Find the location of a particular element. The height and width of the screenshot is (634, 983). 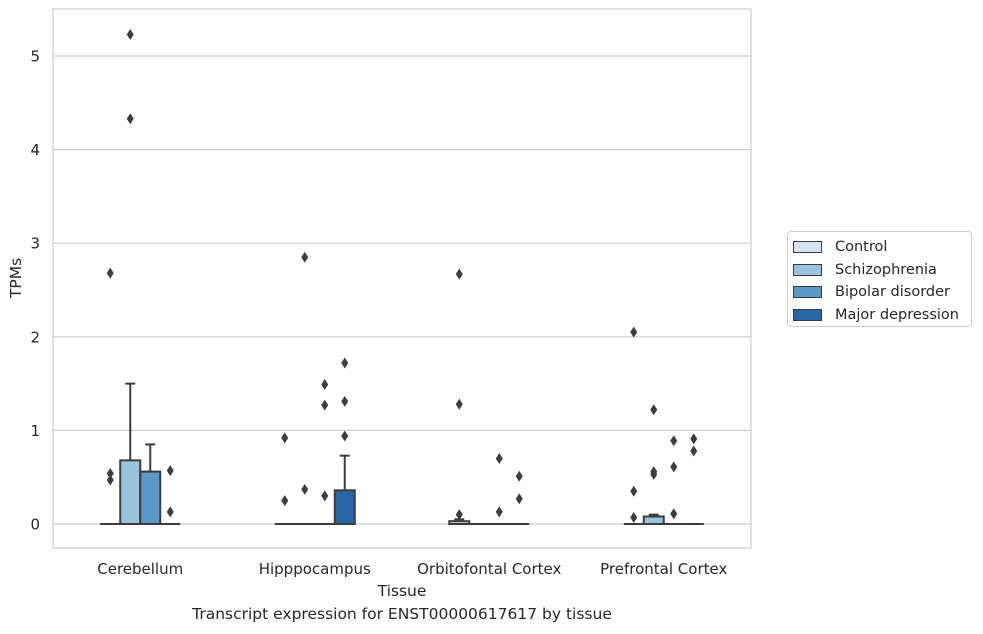

y-tick-label: 1 is located at coordinates (35, 431).